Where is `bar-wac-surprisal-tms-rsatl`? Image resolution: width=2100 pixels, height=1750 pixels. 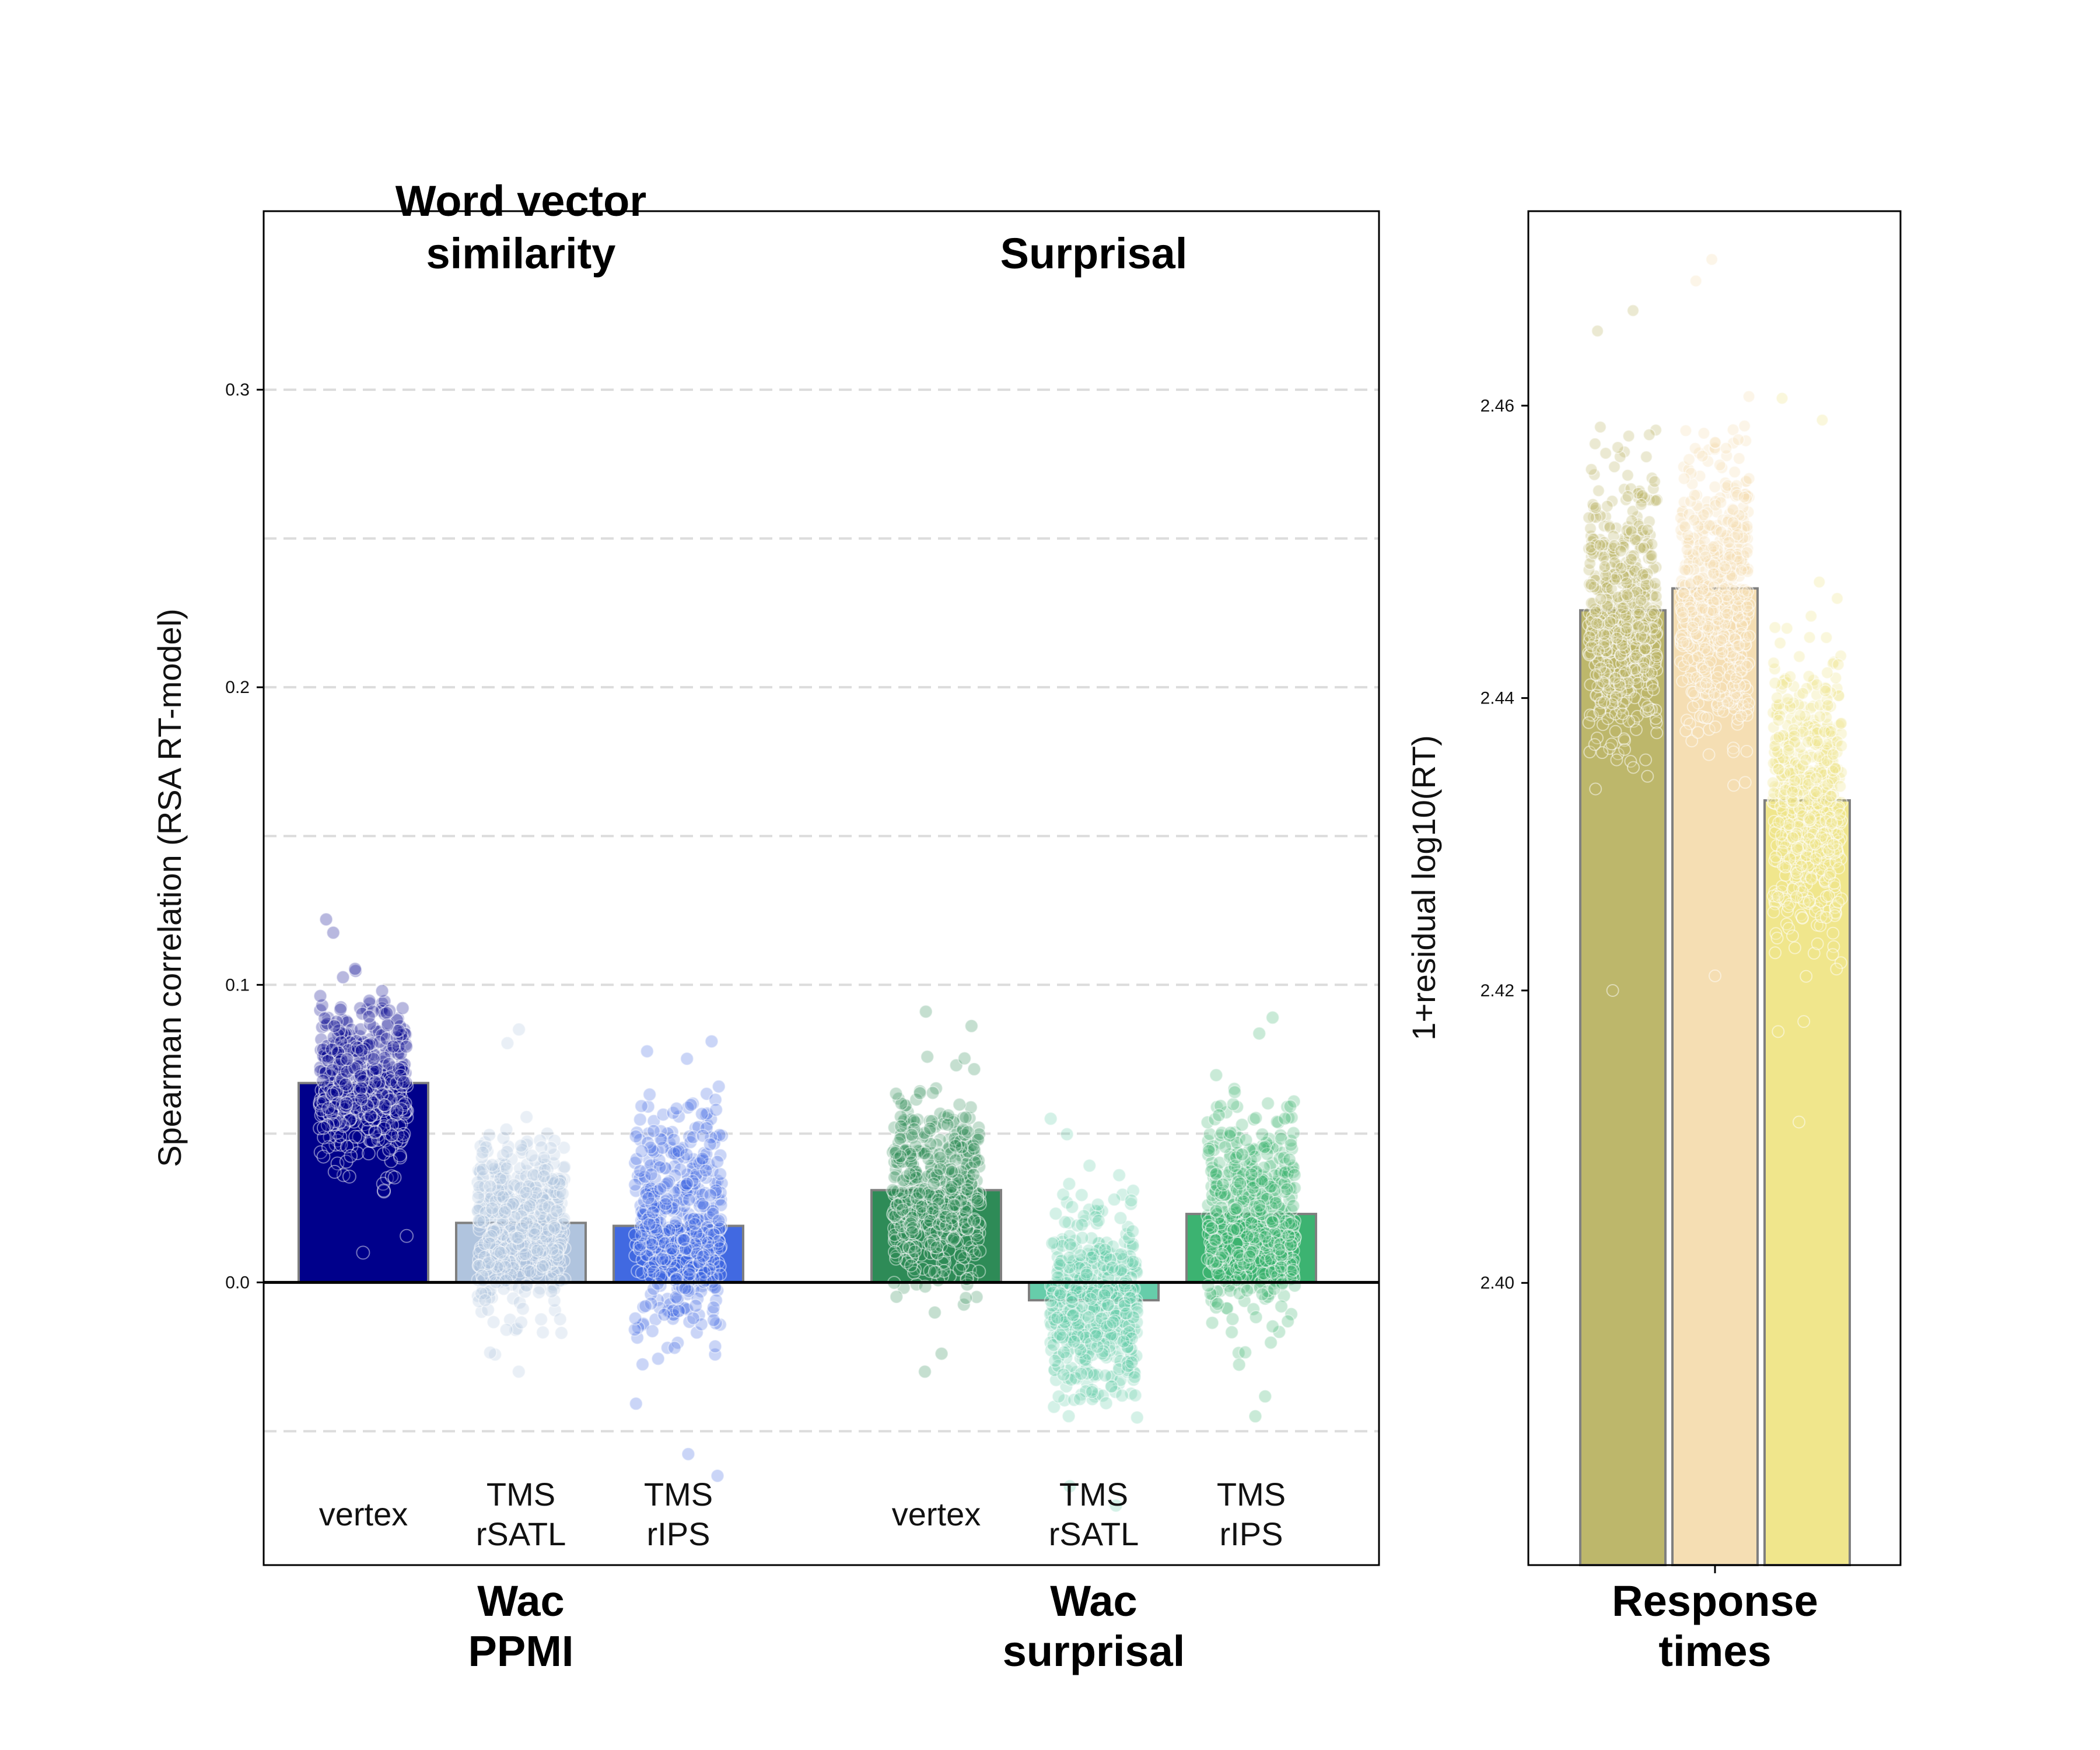
bar-wac-surprisal-tms-rsatl is located at coordinates (1094, 1291).